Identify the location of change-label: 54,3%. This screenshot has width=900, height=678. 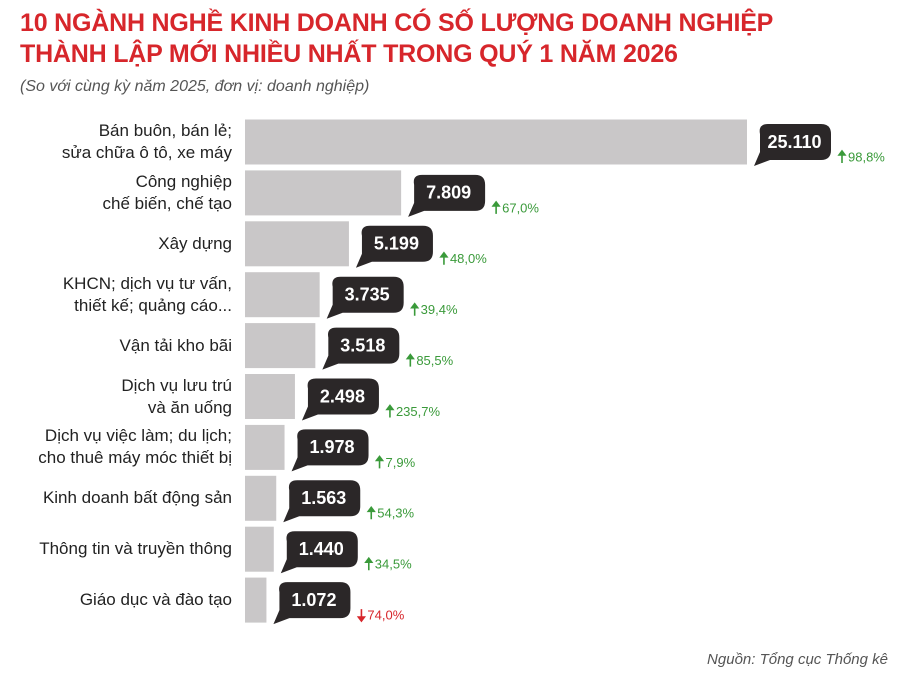
(395, 513).